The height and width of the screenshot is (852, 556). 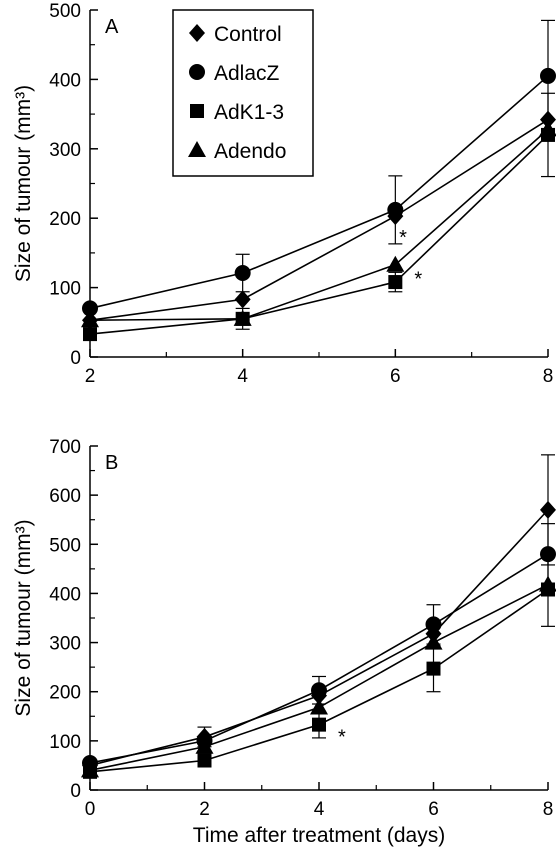 I want to click on legend-label: Adendo, so click(x=250, y=151).